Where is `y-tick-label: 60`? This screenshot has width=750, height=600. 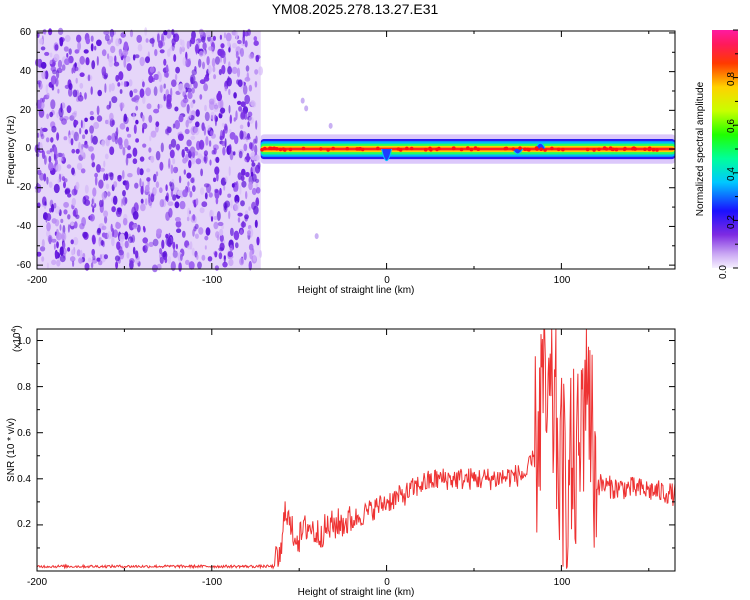 y-tick-label: 60 is located at coordinates (26, 32).